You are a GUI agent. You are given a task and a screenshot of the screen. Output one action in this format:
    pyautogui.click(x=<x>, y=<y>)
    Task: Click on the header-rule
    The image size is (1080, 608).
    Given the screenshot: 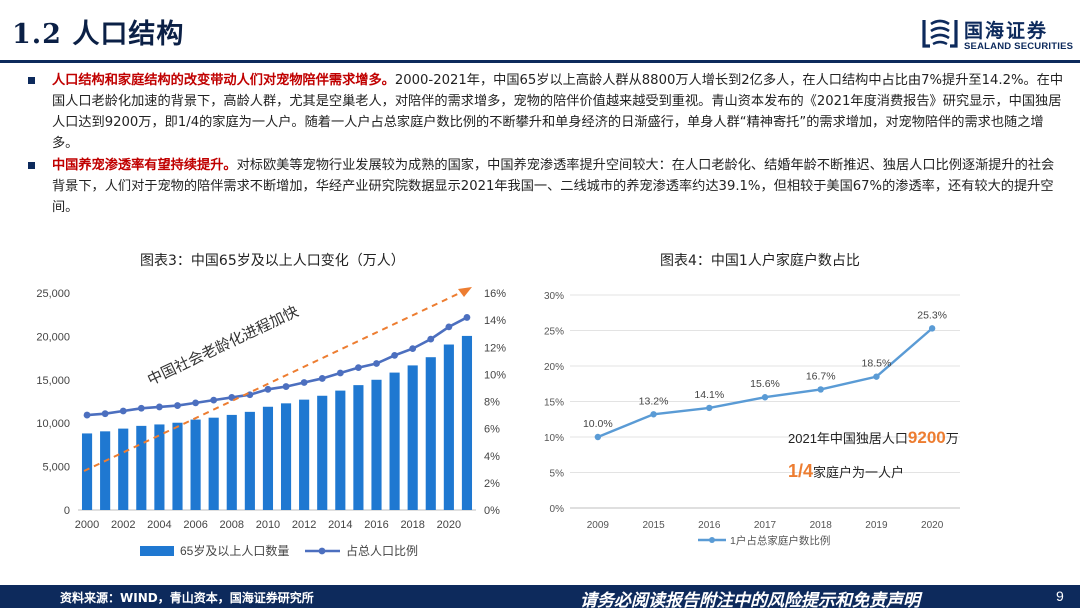 What is the action you would take?
    pyautogui.click(x=540, y=61)
    